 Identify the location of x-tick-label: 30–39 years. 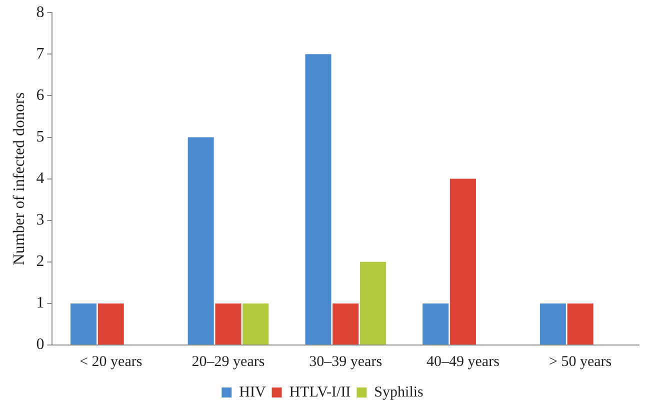
(345, 362).